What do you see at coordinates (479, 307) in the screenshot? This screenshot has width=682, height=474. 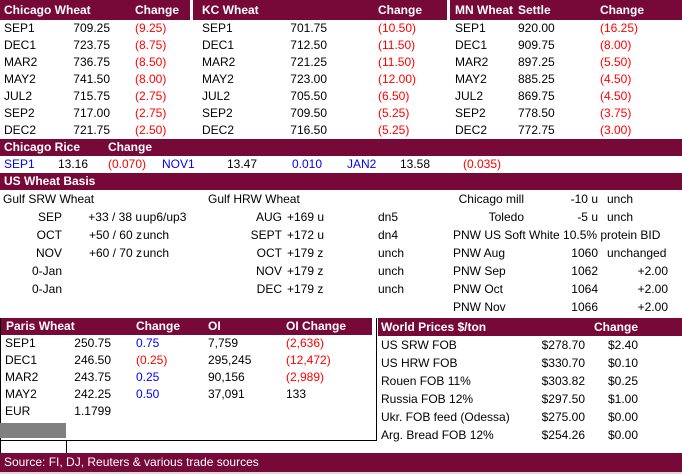 I see `pnw-label: PNW Nov` at bounding box center [479, 307].